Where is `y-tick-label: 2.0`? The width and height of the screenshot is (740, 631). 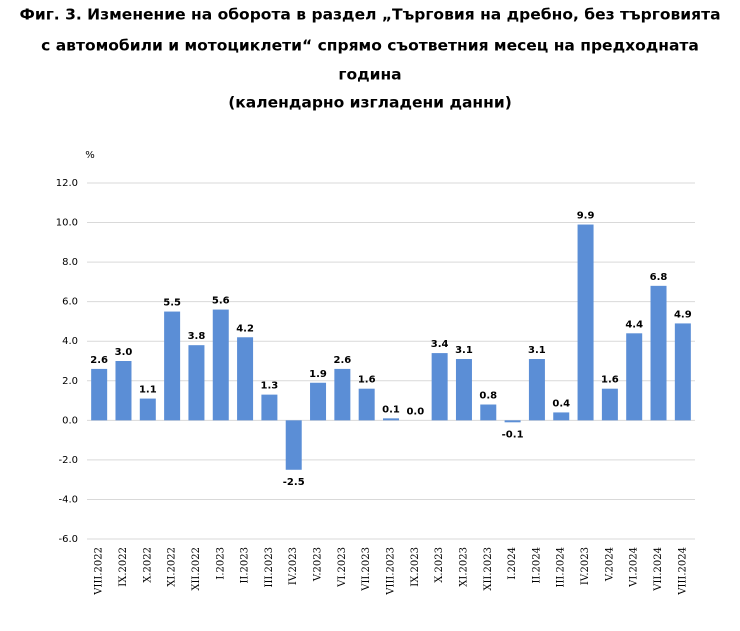
y-tick-label: 2.0 is located at coordinates (70, 381).